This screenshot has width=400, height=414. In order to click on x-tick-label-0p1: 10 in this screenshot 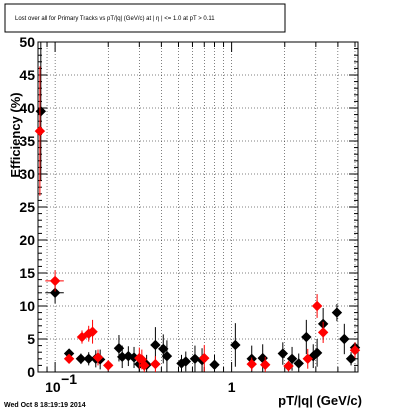, I will do `click(53, 387)`.